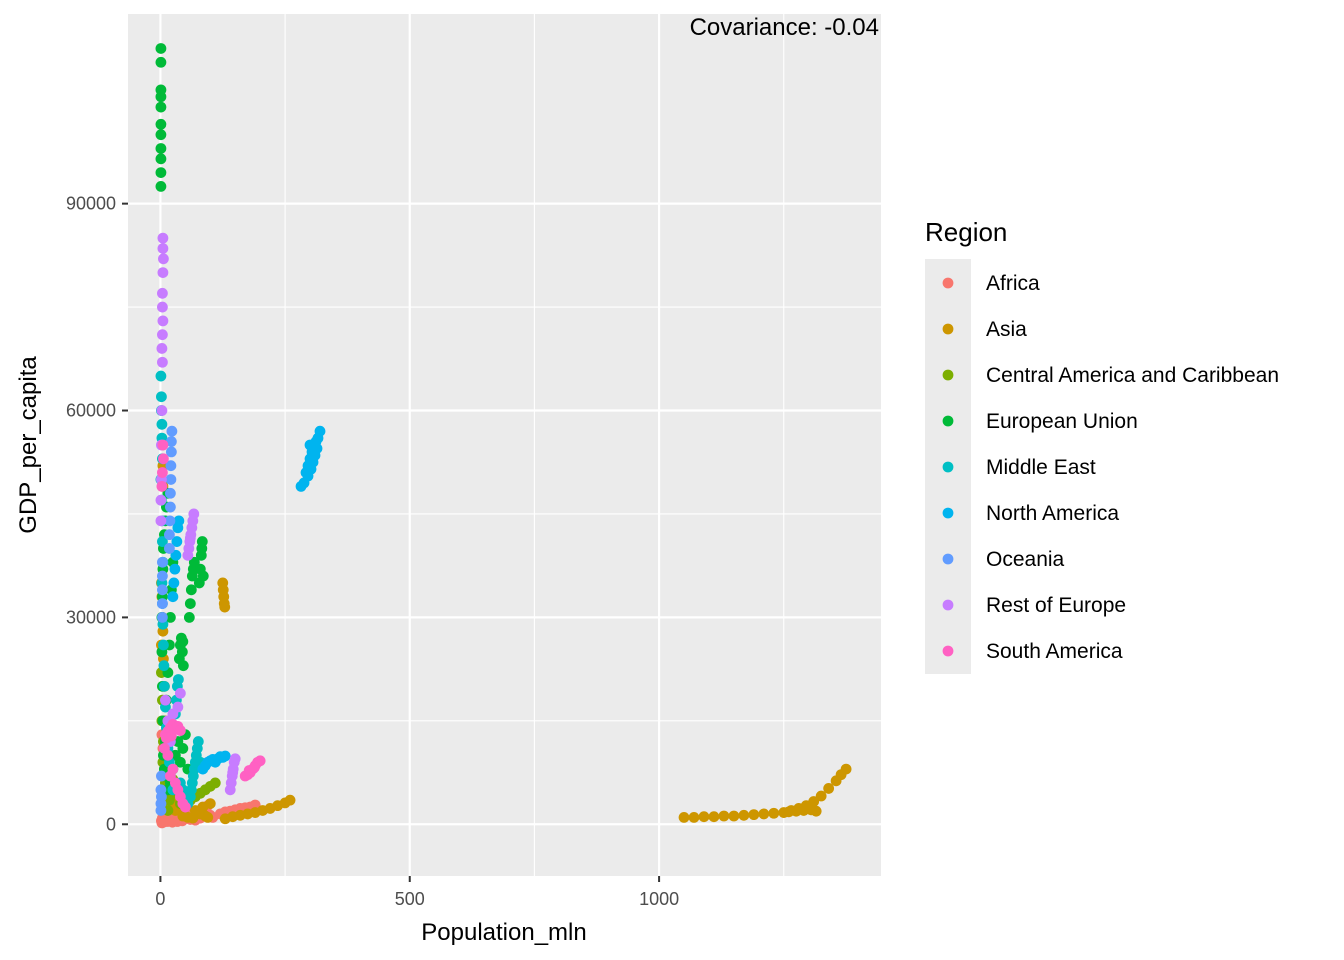  Describe the element at coordinates (1056, 605) in the screenshot. I see `legend-label: Rest of Europe` at that location.